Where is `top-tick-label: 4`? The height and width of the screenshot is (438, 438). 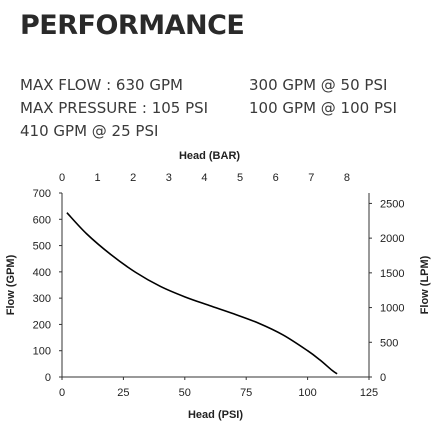
top-tick-label: 4 is located at coordinates (204, 178).